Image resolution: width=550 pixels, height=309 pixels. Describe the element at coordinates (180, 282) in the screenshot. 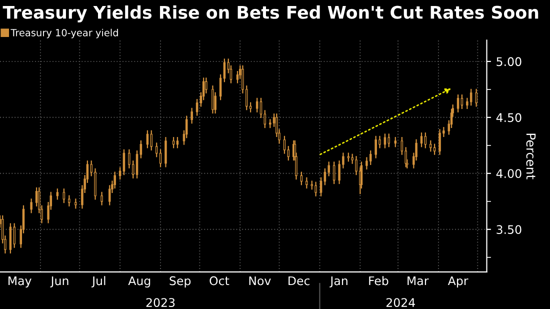

I see `x-tick-label: Sep` at that location.